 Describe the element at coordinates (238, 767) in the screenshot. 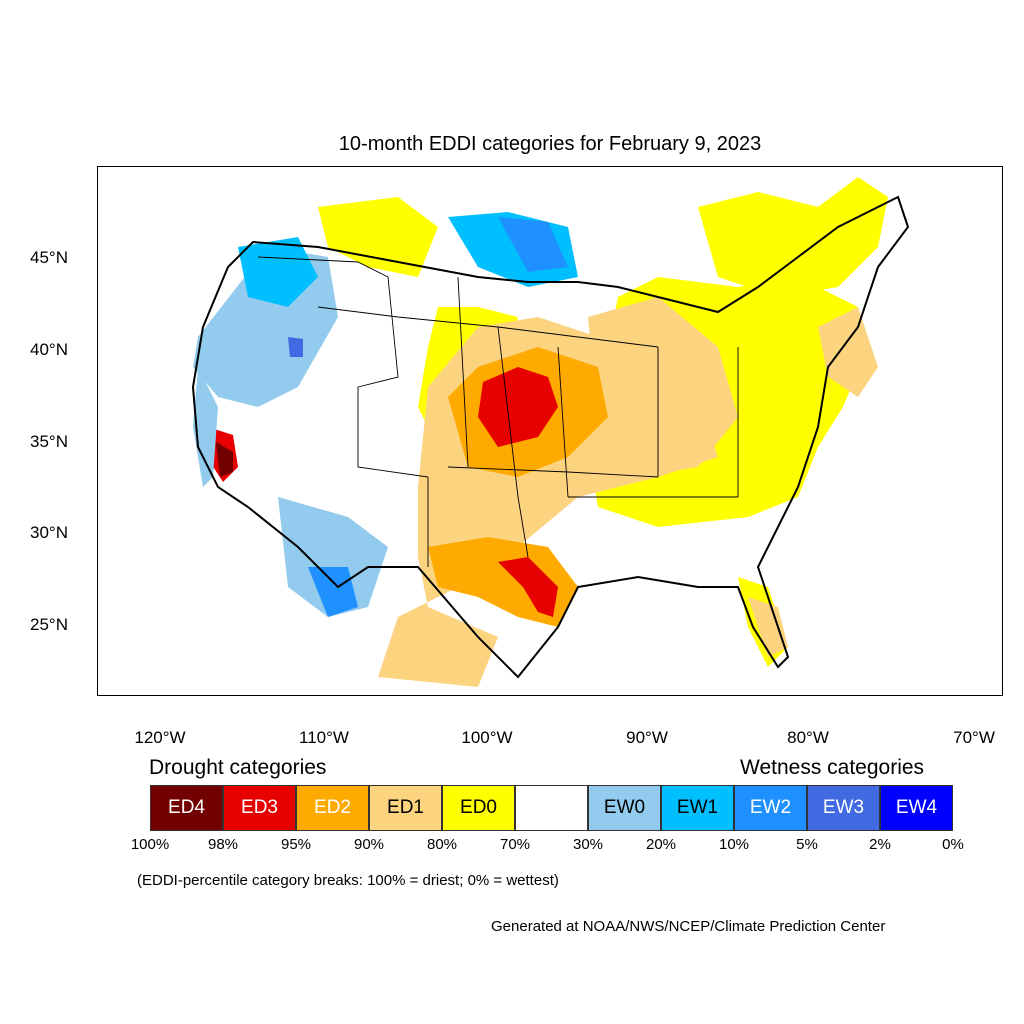

I see `drought-heading: Drought categories` at that location.